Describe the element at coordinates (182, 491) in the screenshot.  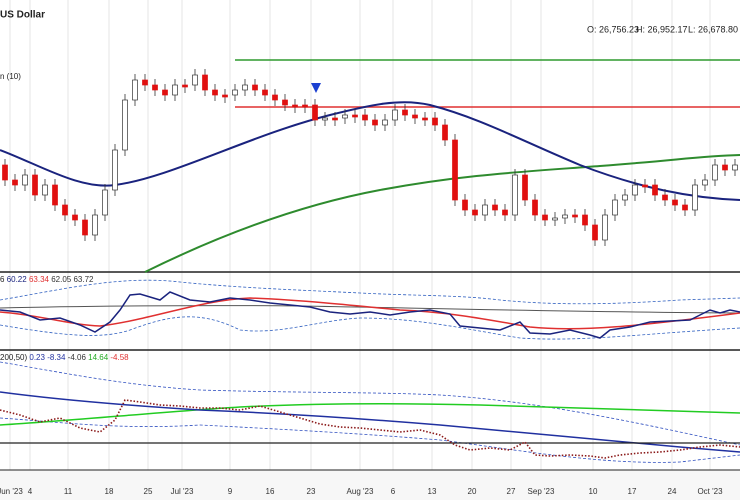
I see `x-tick-label: Jul '23` at that location.